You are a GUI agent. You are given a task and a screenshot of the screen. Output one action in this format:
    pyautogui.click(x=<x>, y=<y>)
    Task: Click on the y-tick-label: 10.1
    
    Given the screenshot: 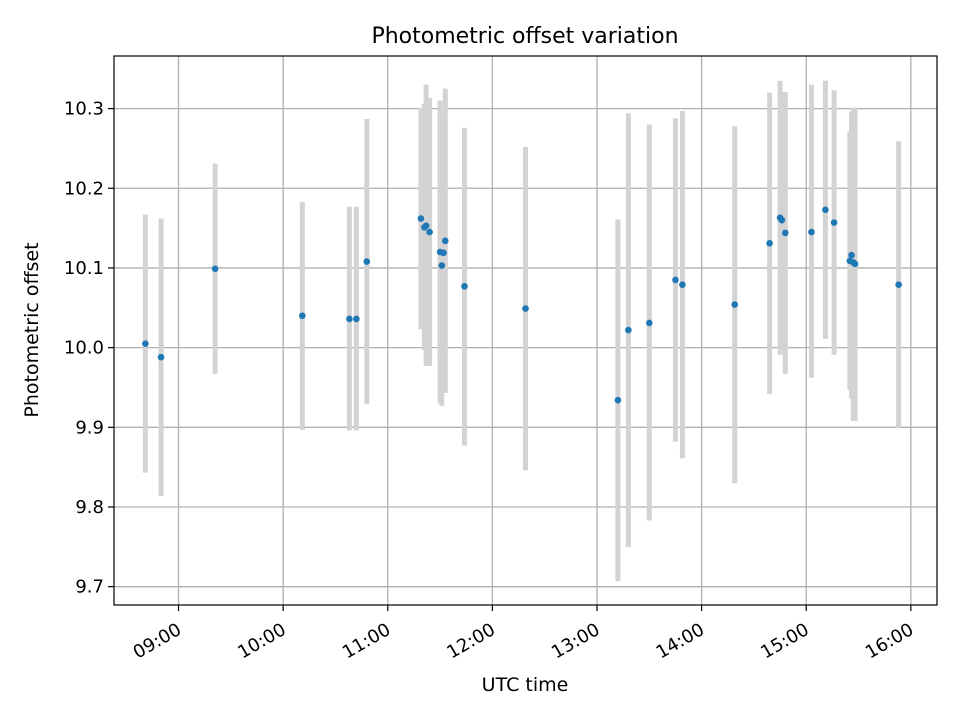 What is the action you would take?
    pyautogui.click(x=84, y=268)
    